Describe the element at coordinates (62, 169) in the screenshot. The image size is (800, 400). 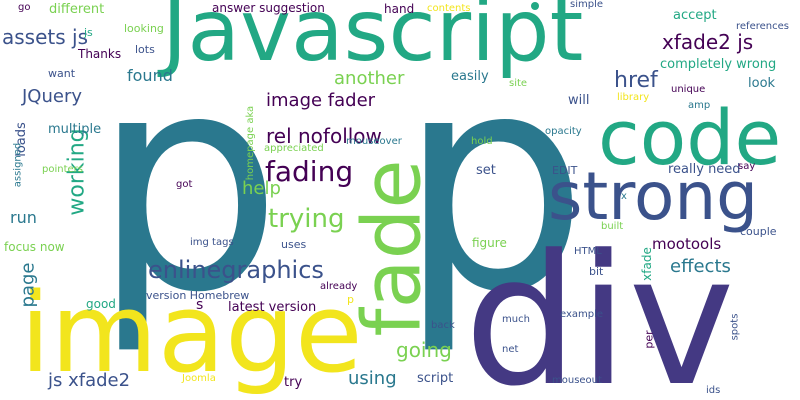
I see `word-pointers: pointers` at that location.